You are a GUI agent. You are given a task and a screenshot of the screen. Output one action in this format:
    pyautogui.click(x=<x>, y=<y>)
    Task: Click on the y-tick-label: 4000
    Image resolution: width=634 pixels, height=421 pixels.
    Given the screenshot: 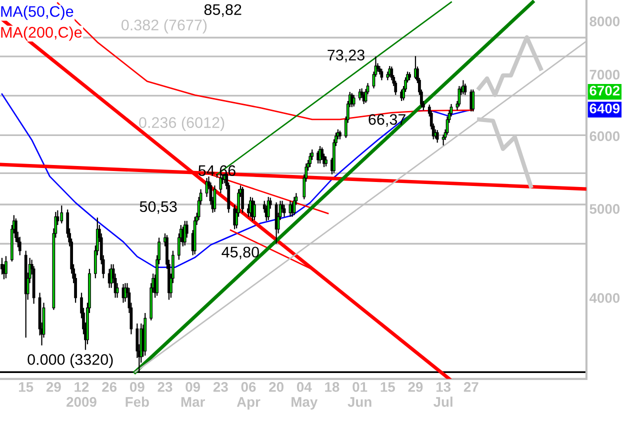 What is the action you would take?
    pyautogui.click(x=604, y=298)
    